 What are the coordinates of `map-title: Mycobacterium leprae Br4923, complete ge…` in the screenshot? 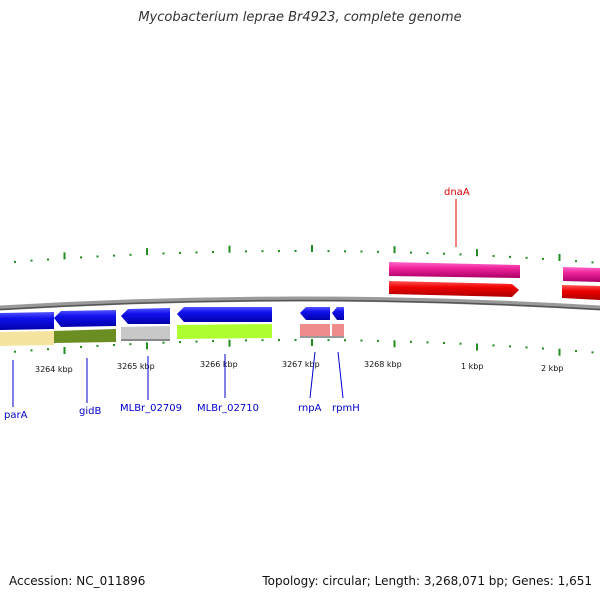 It's located at (300, 17).